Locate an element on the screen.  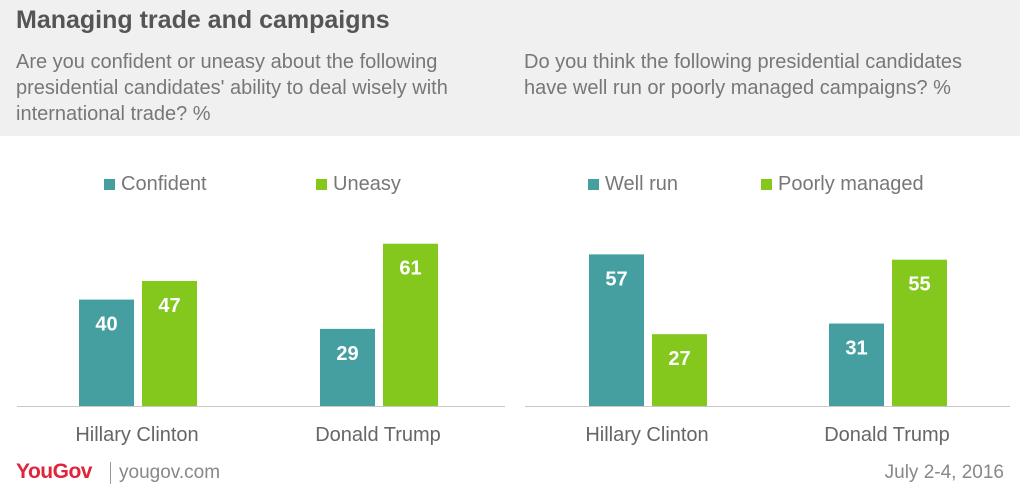
data-label-confident-donald-trump: 29 is located at coordinates (347, 354).